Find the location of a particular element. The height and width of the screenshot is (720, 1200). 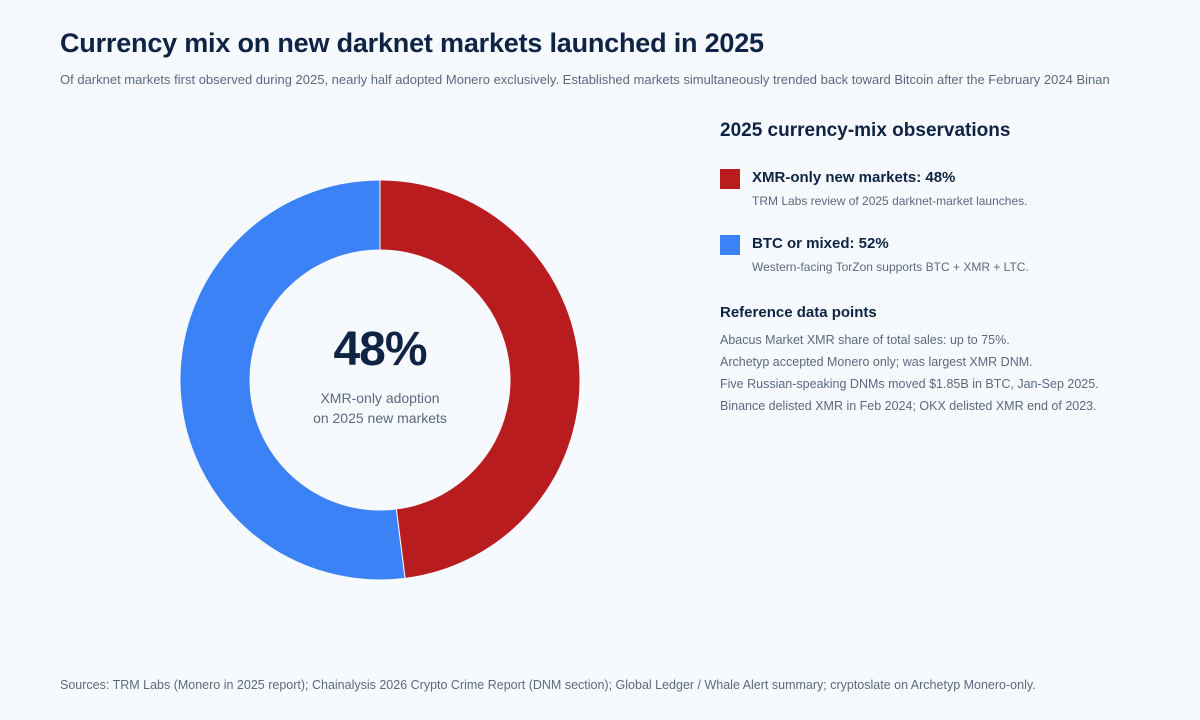

reference-title: Reference data points is located at coordinates (798, 312).